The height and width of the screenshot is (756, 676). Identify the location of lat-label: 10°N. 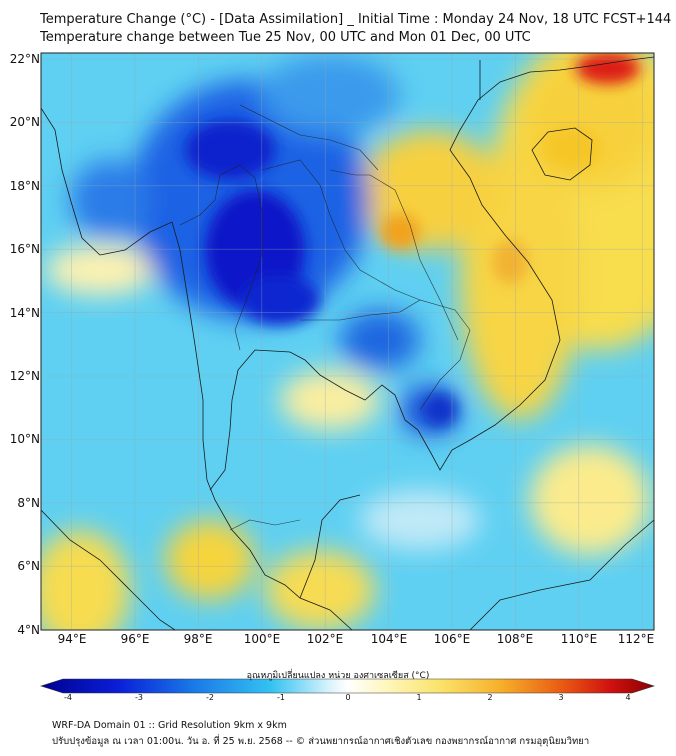
(24, 439).